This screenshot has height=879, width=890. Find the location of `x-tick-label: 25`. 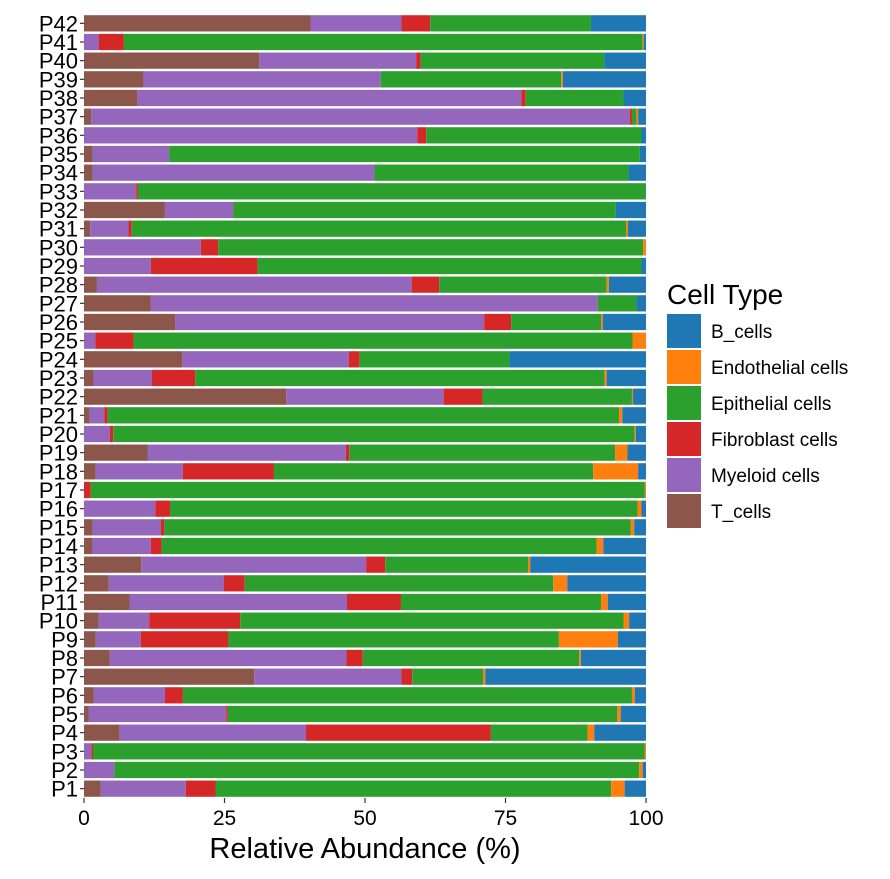

x-tick-label: 25 is located at coordinates (224, 818).